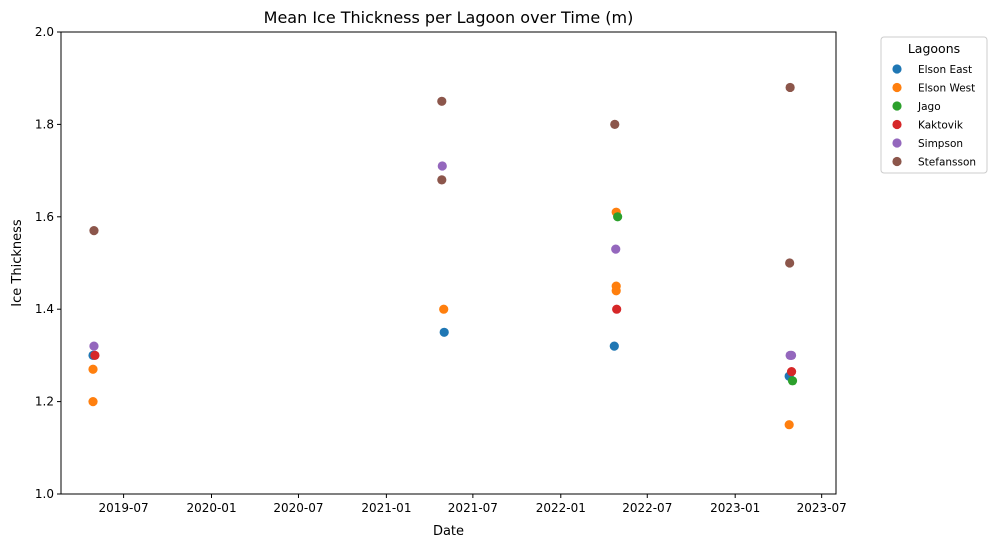 This screenshot has height=547, width=996. What do you see at coordinates (822, 508) in the screenshot?
I see `x-tick-label: 2023-07` at bounding box center [822, 508].